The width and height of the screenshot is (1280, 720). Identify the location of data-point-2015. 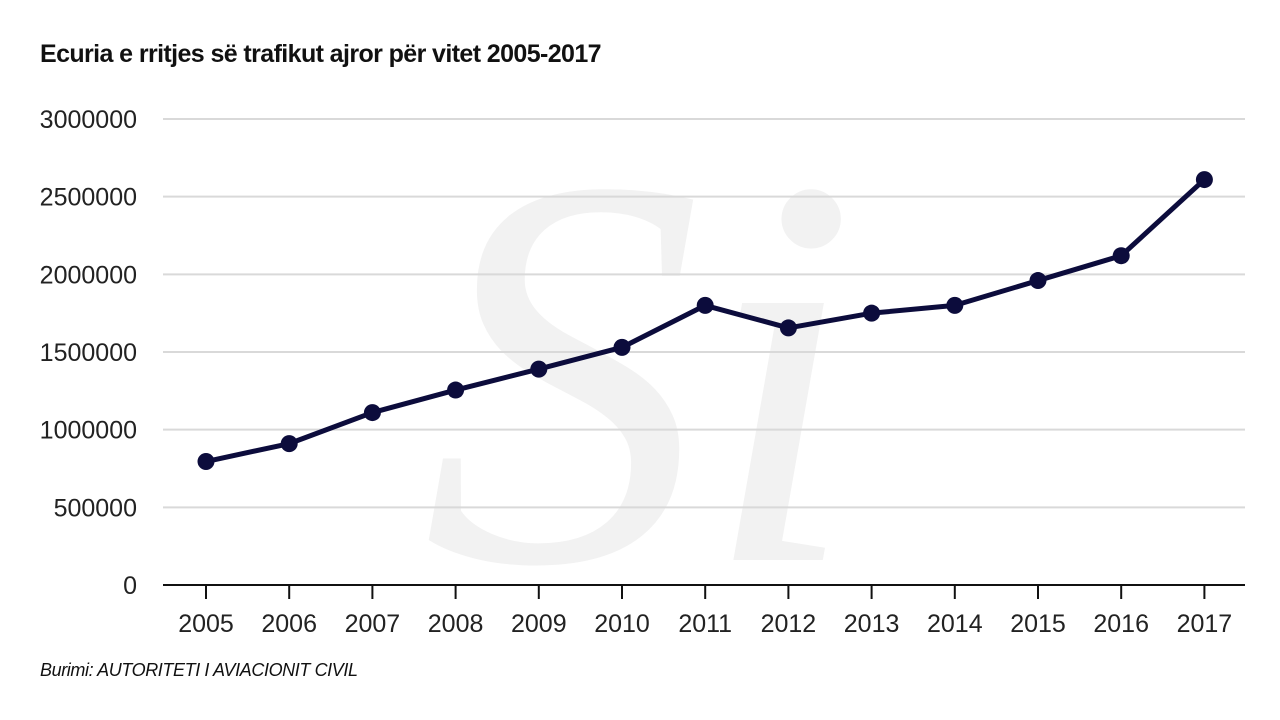
(1038, 281).